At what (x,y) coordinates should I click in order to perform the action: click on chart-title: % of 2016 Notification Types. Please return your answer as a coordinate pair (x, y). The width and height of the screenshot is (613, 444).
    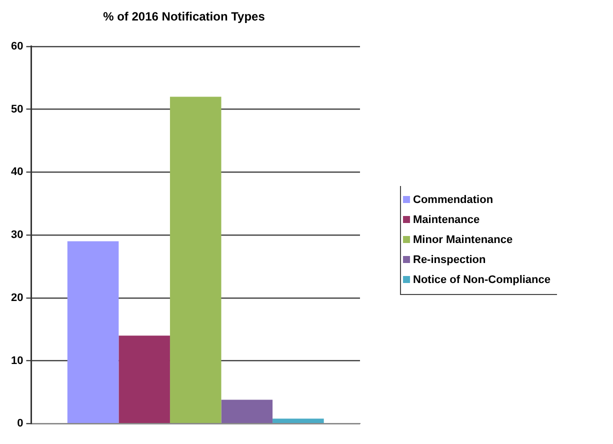
    Looking at the image, I should click on (184, 17).